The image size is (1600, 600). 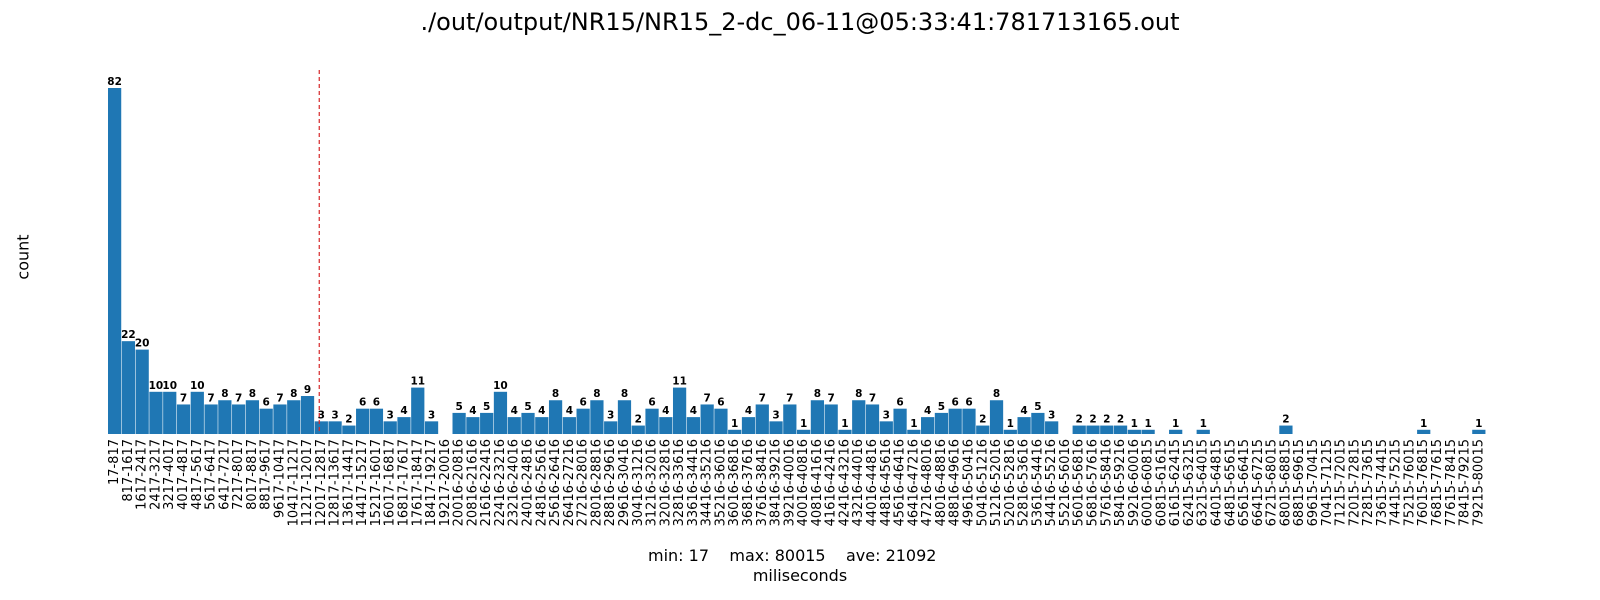 I want to click on x-tick-label: 28816-29616, so click(x=610, y=482).